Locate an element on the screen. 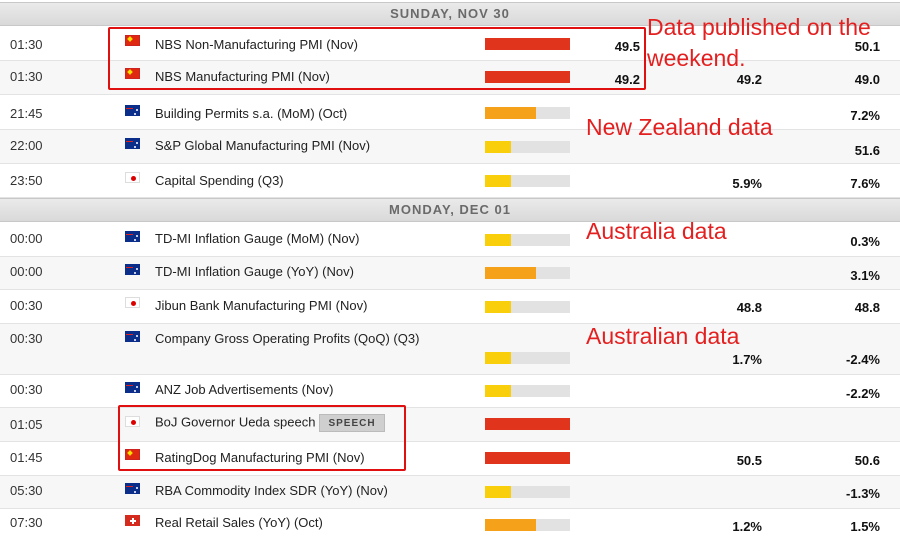 The height and width of the screenshot is (538, 900). annotation-australia: Australia data is located at coordinates (656, 231).